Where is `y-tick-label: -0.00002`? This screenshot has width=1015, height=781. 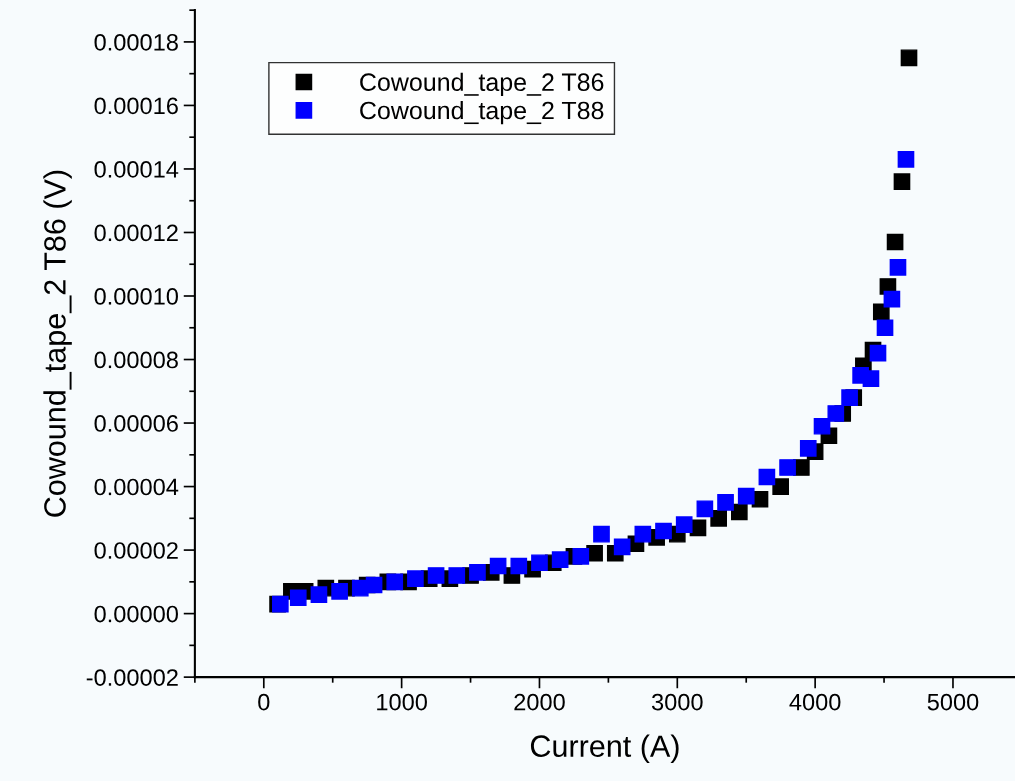
y-tick-label: -0.00002 is located at coordinates (132, 677).